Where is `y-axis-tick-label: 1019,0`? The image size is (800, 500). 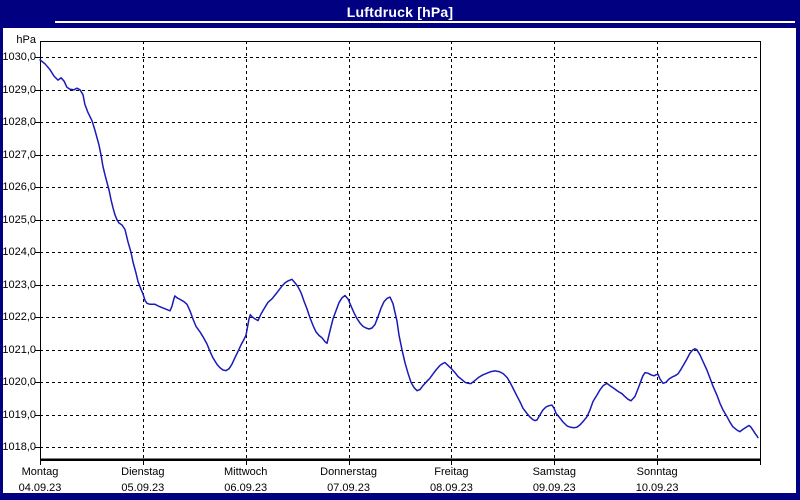
y-axis-tick-label: 1019,0 is located at coordinates (19, 414).